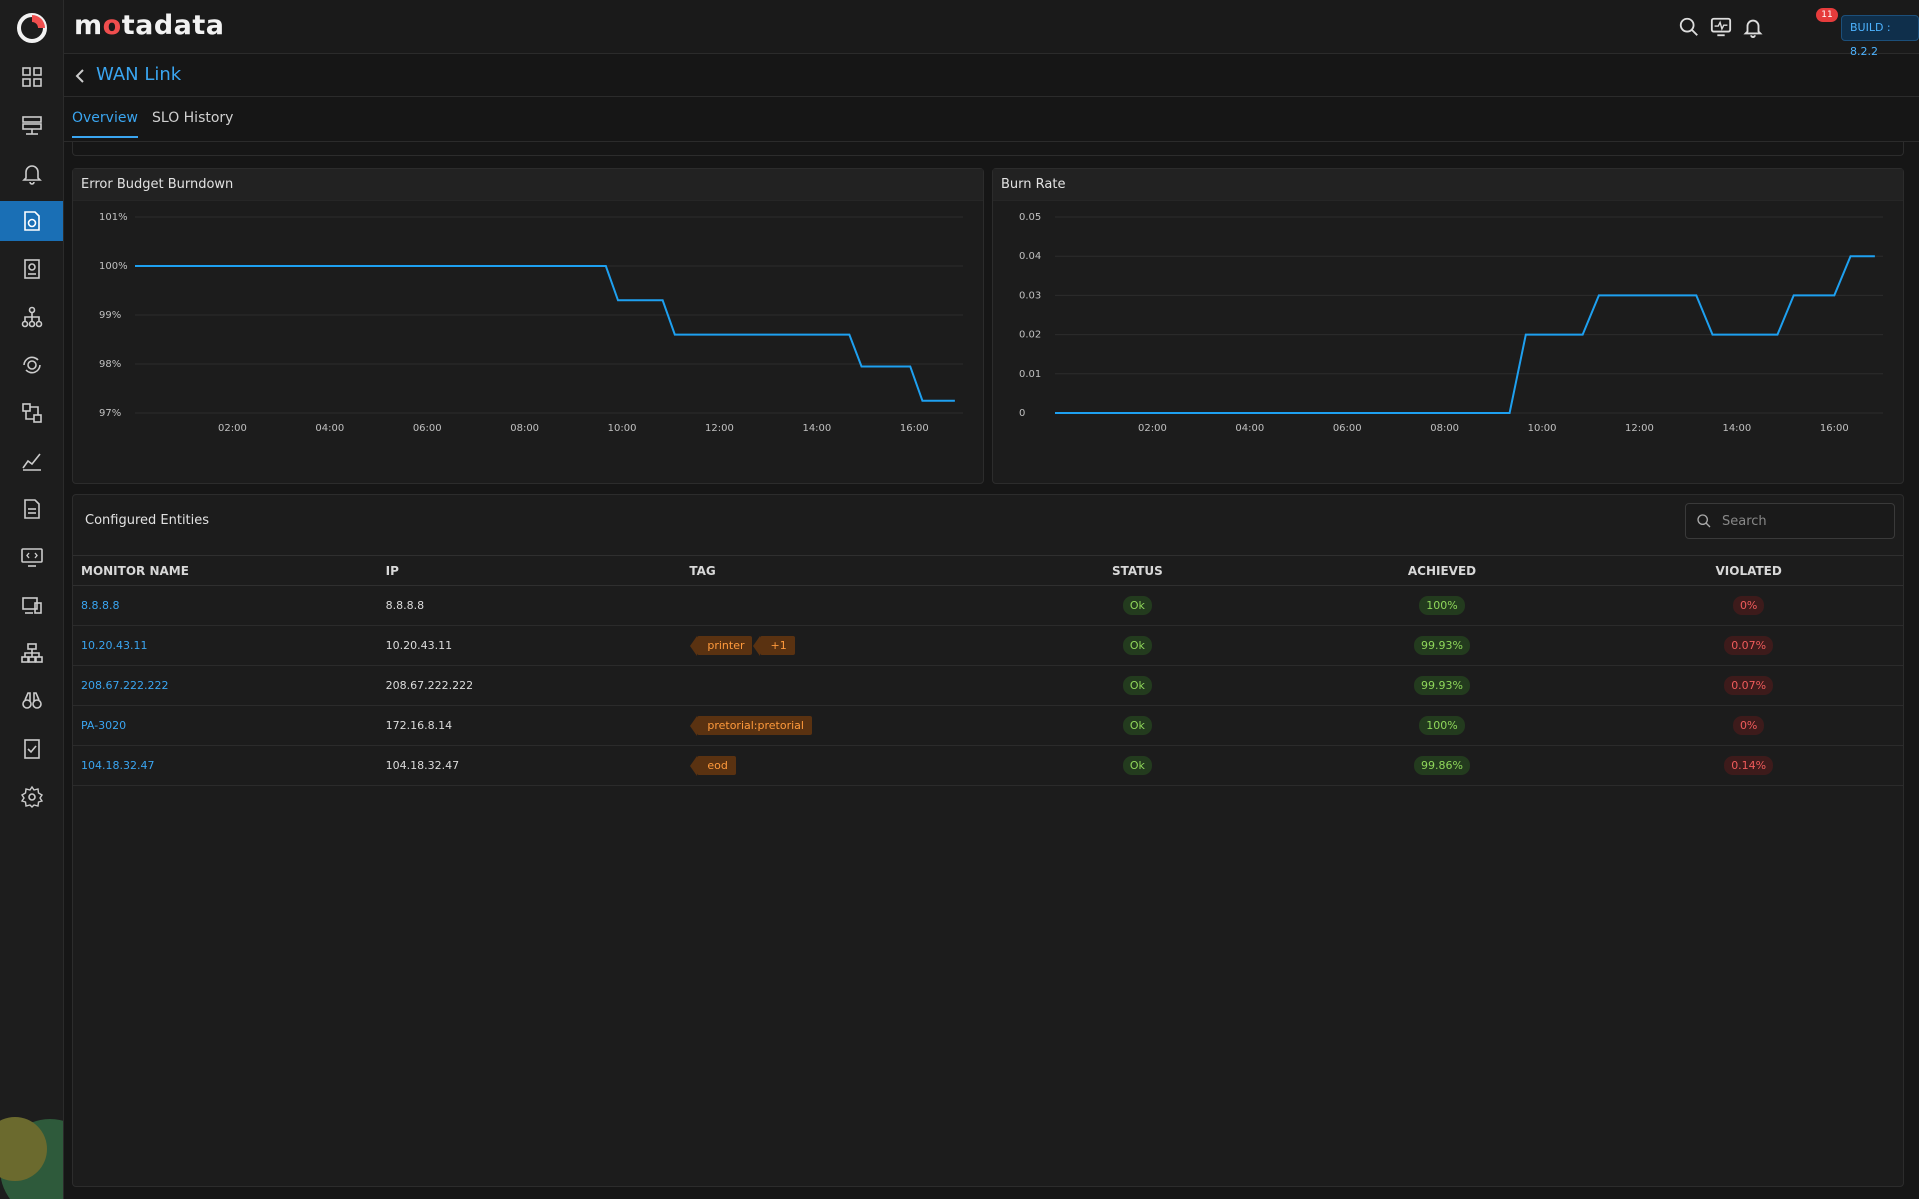  I want to click on tag-cell: pretorial:pretorial, so click(833, 725).